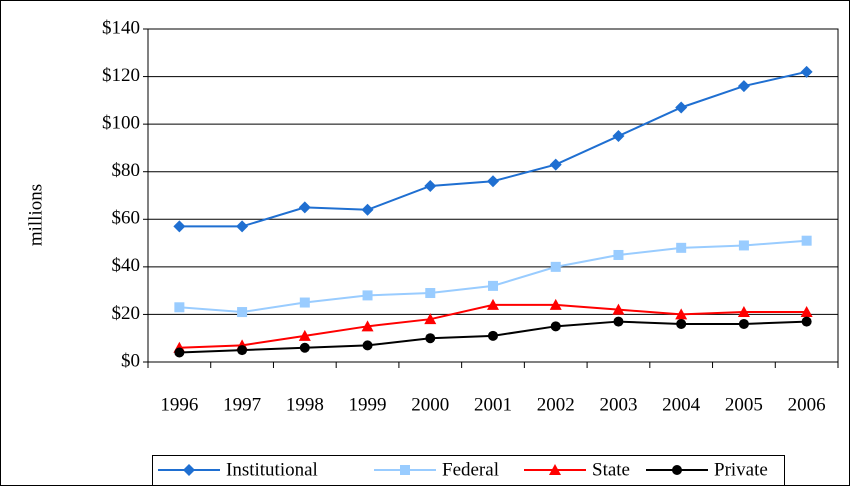 This screenshot has height=487, width=851. What do you see at coordinates (126, 265) in the screenshot?
I see `y-tick-label: $40` at bounding box center [126, 265].